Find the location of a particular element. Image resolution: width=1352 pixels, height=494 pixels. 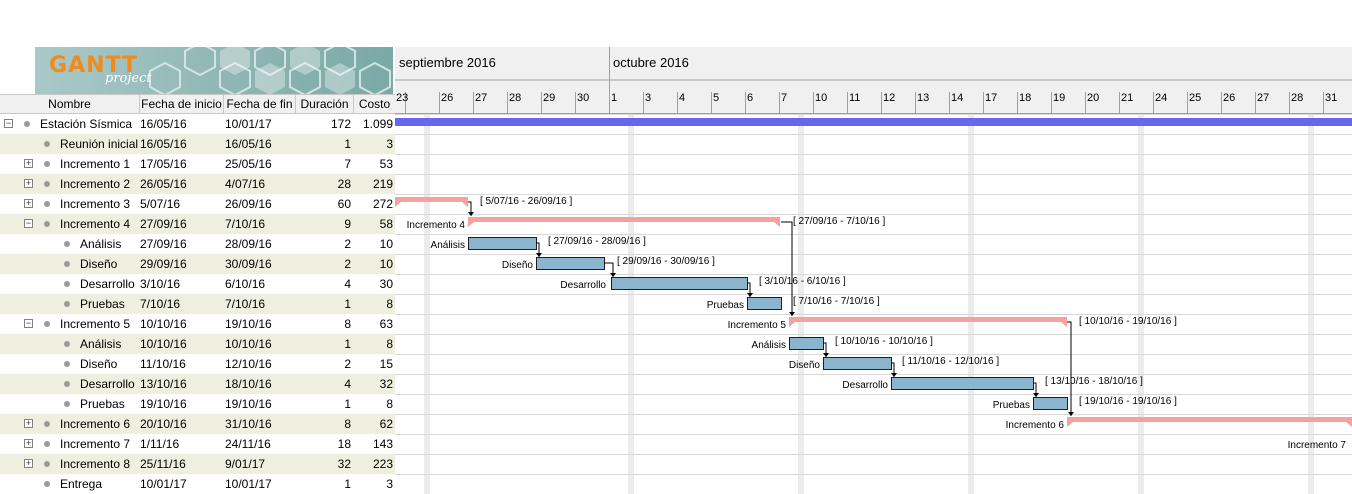

month-label: septiembre 2016 is located at coordinates (447, 62).